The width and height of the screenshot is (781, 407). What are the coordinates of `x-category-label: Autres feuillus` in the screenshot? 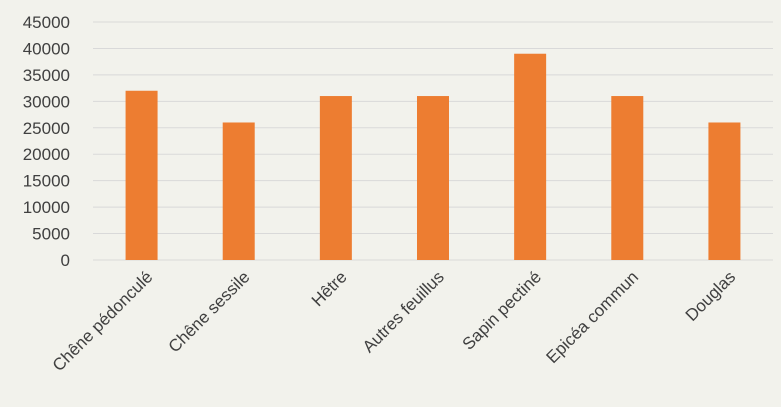 It's located at (403, 311).